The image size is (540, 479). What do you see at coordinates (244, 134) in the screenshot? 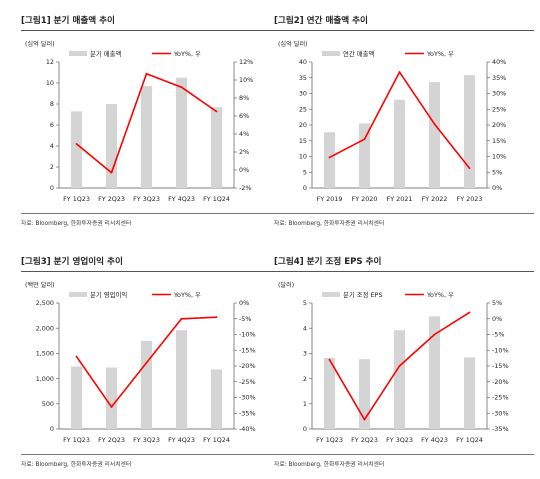
I see `right-tick-label: 4%` at bounding box center [244, 134].